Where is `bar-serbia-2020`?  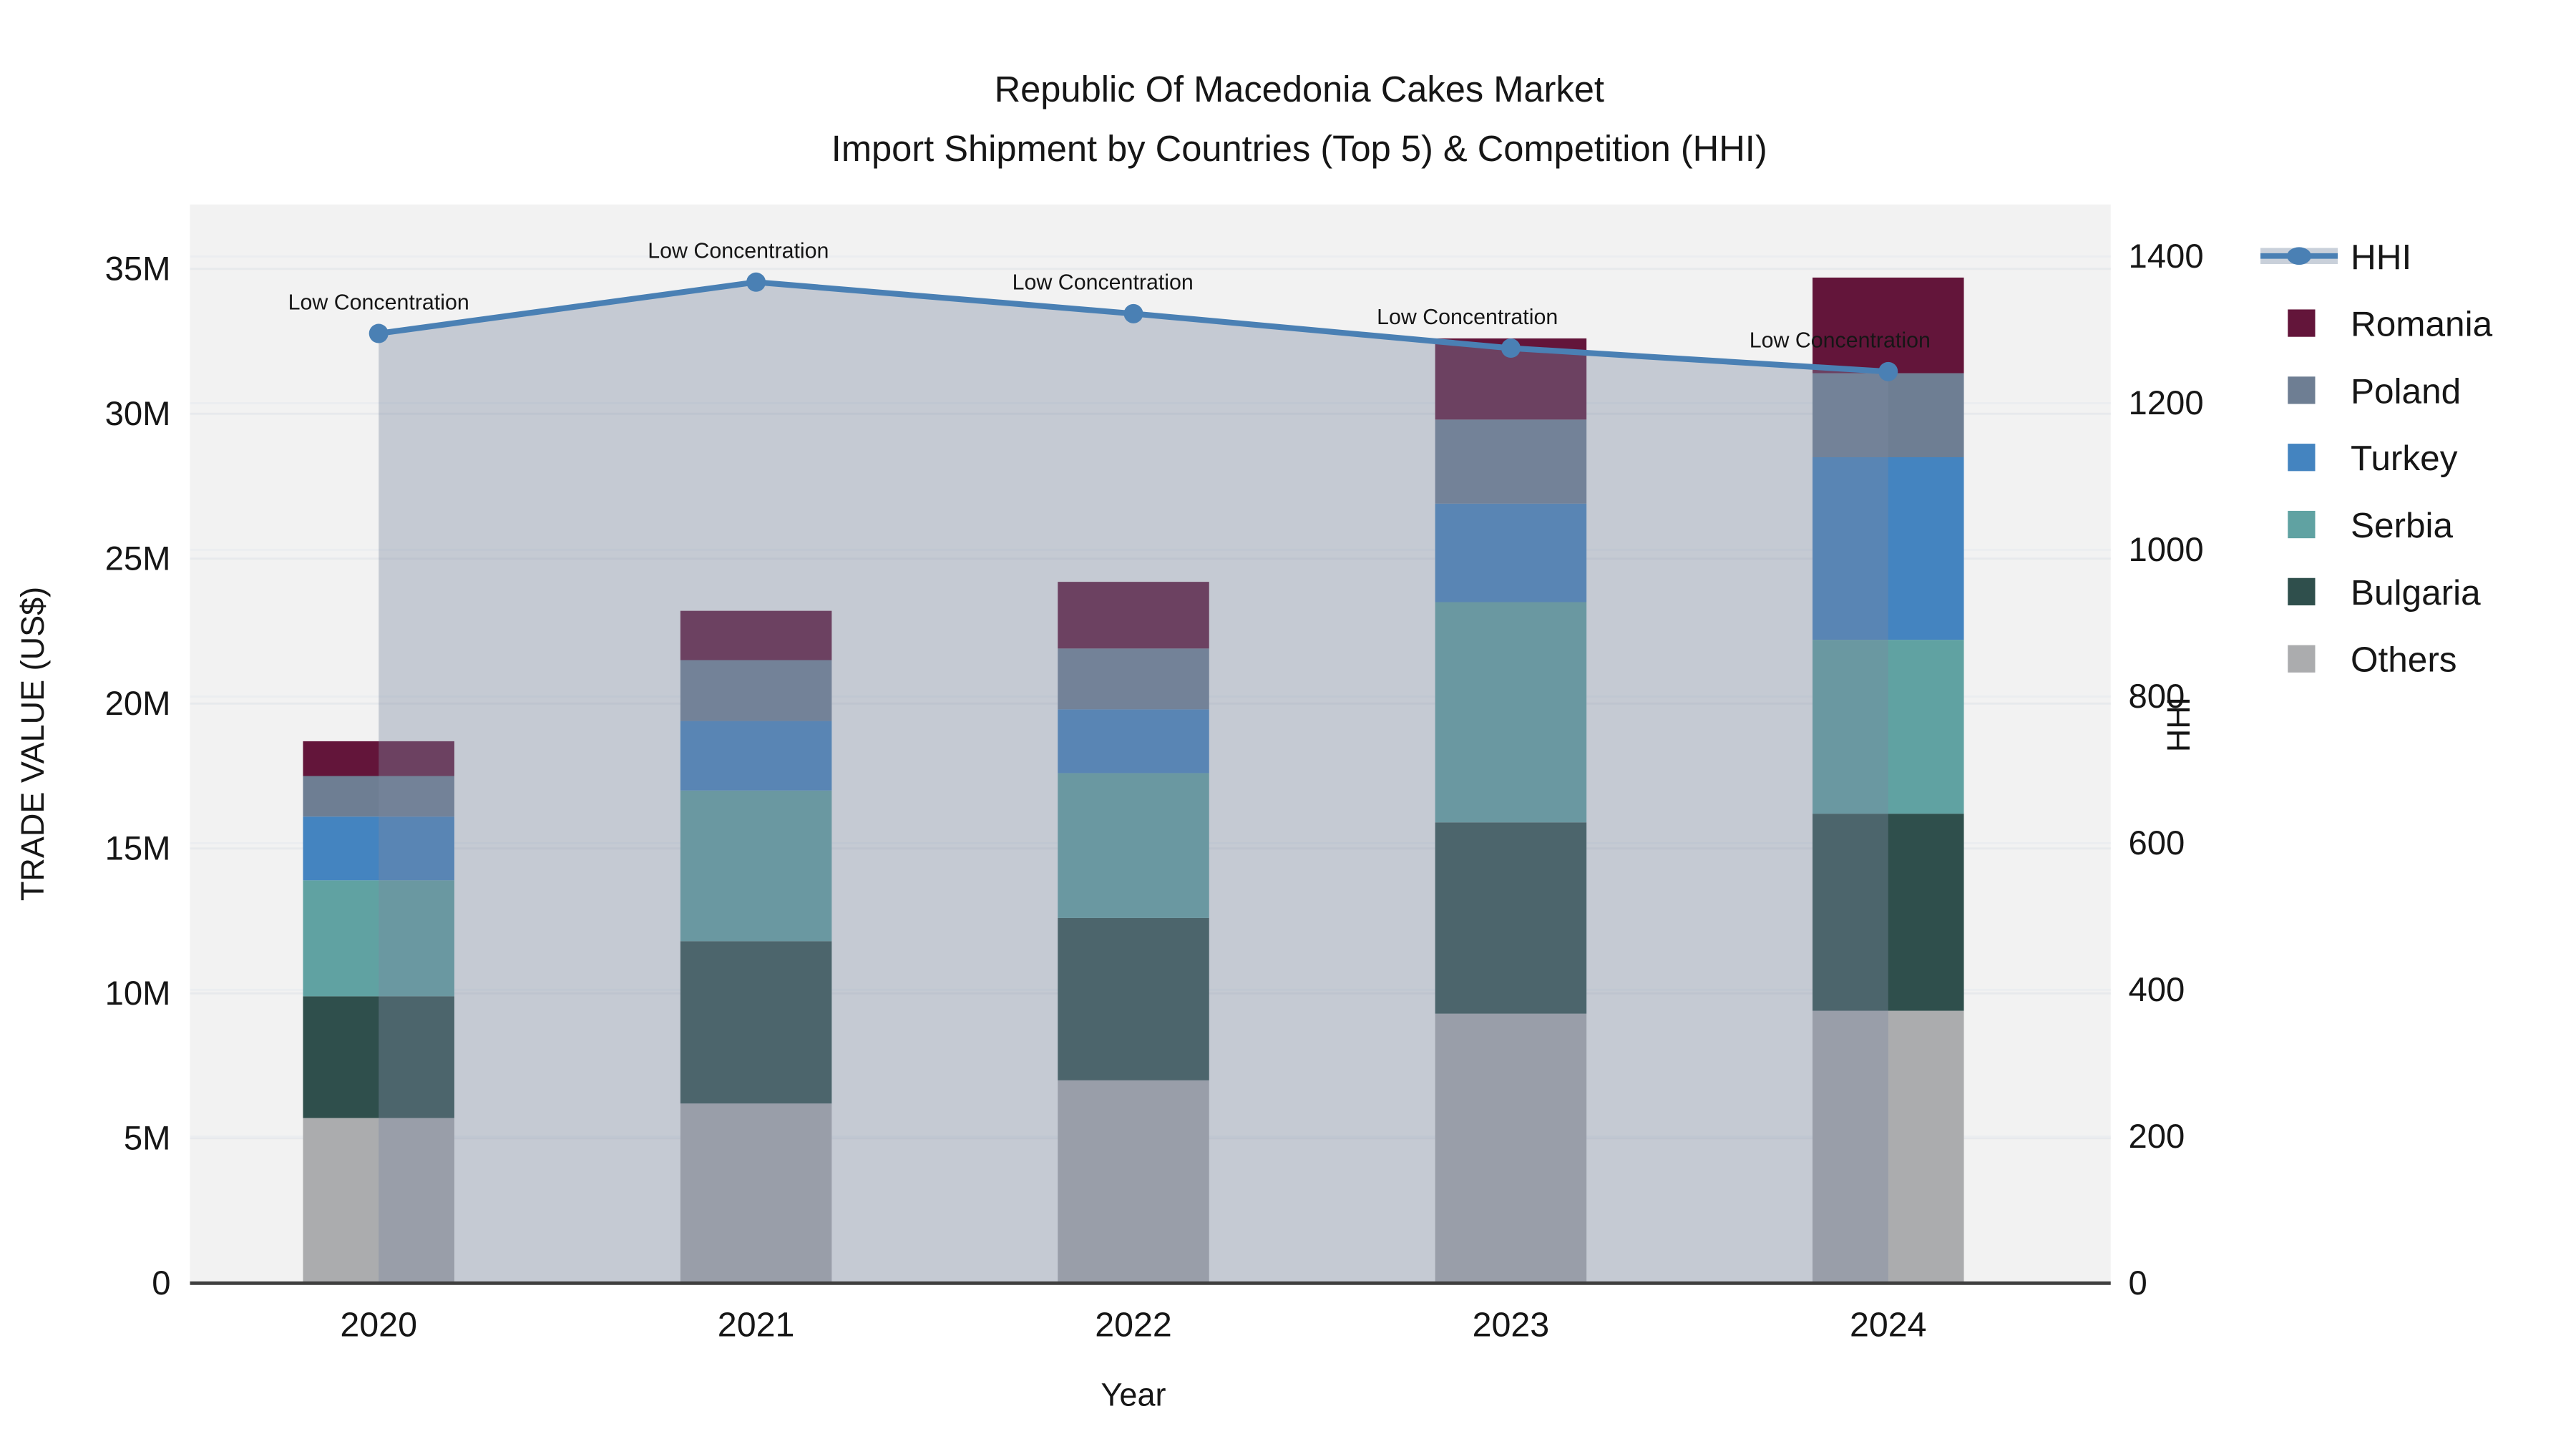
bar-serbia-2020 is located at coordinates (378, 938).